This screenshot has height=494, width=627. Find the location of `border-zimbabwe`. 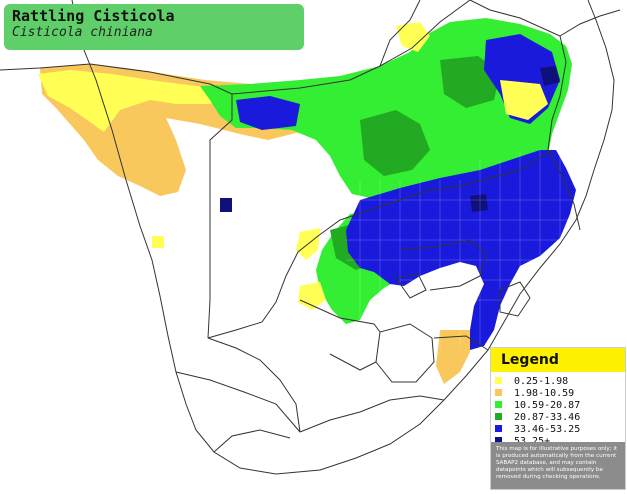

border-zimbabwe is located at coordinates (518, 75).